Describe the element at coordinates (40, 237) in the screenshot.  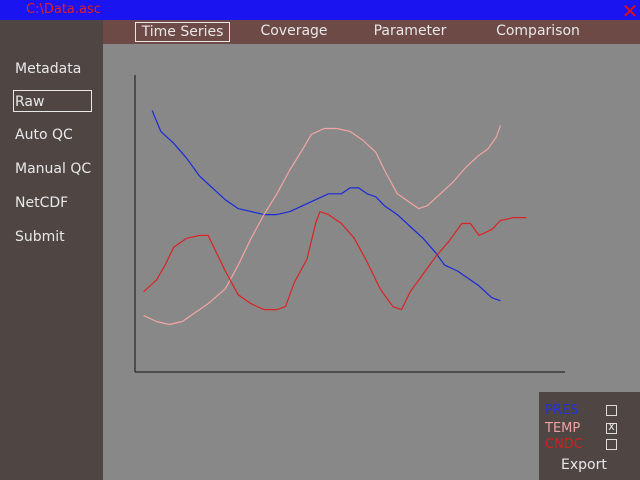
I see `sidebar-item-submit: Submit` at that location.